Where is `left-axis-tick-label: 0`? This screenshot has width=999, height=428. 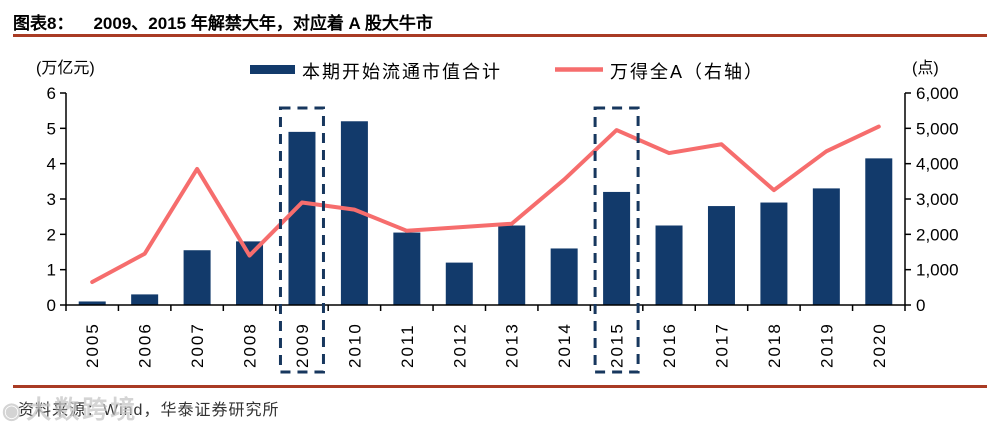 left-axis-tick-label: 0 is located at coordinates (51, 305).